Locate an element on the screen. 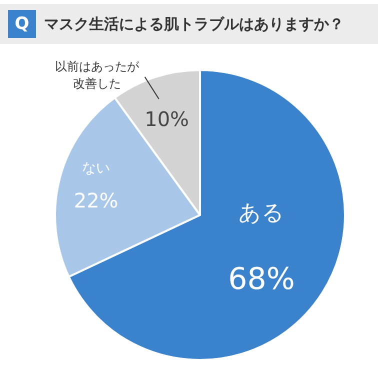 Image resolution: width=378 pixels, height=378 pixels. chart-title: マスク生活による肌トラブルはありますか？ is located at coordinates (194, 24).